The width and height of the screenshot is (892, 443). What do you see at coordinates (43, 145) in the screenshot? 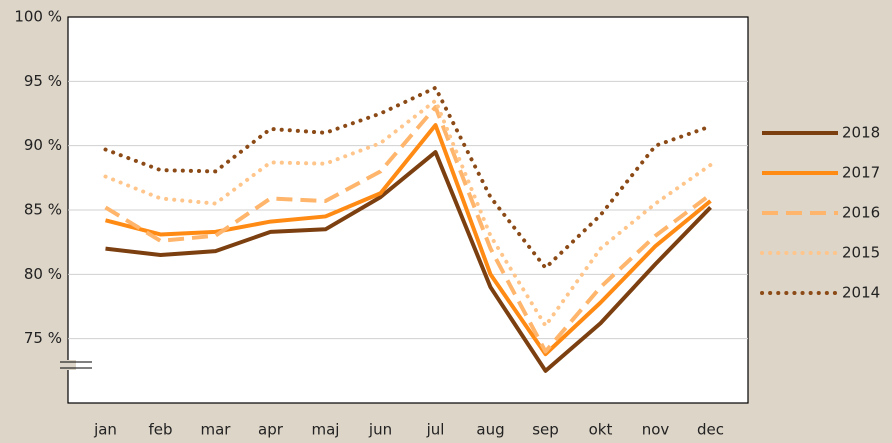
I see `y-tick-label: 90 %` at bounding box center [43, 145].